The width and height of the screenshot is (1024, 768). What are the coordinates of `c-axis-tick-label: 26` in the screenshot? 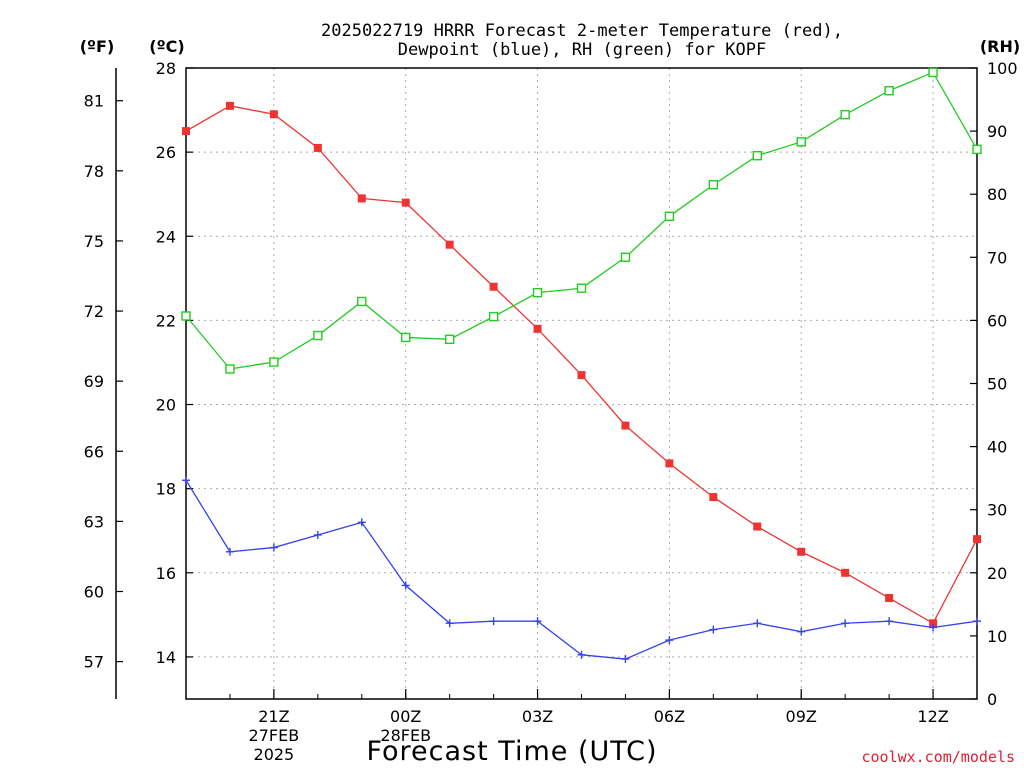 It's located at (166, 152).